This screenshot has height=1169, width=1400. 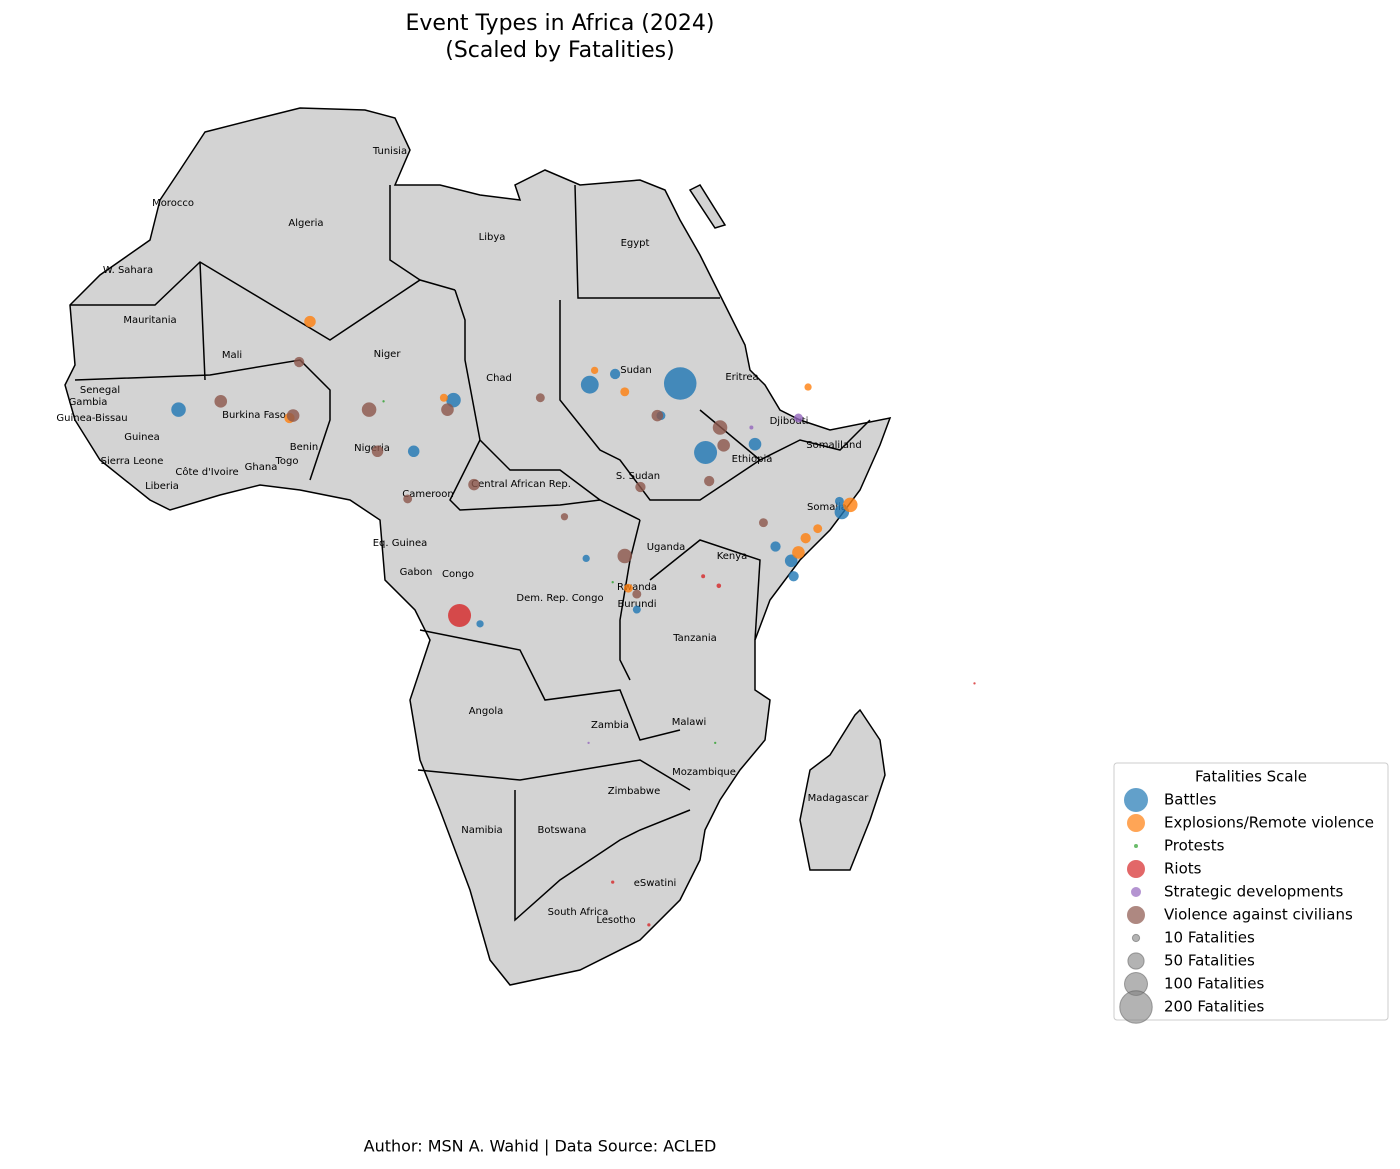 What do you see at coordinates (388, 354) in the screenshot?
I see `country-label: Niger` at bounding box center [388, 354].